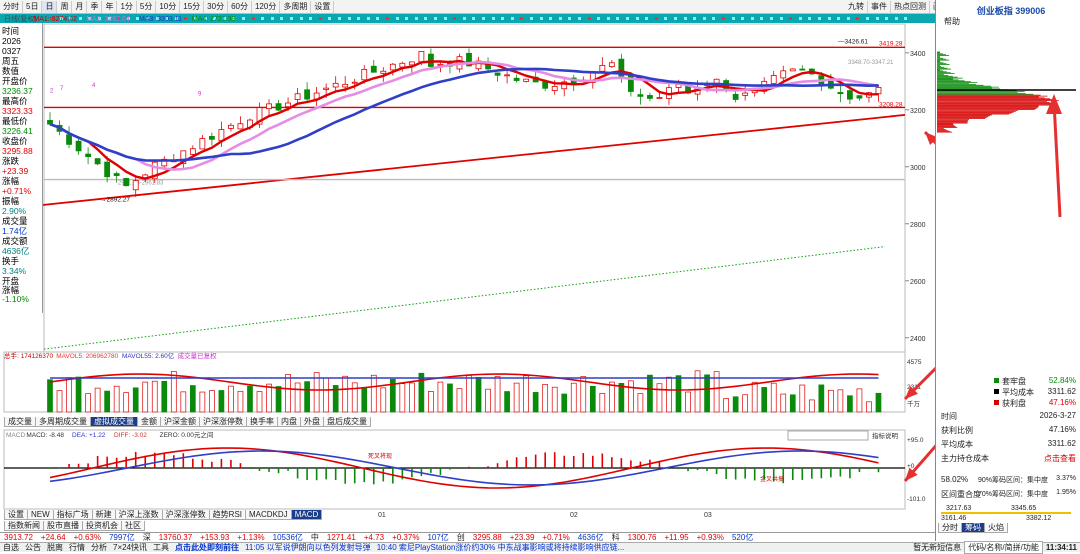  I want to click on chip-range-value: 3217.63, so click(959, 508).